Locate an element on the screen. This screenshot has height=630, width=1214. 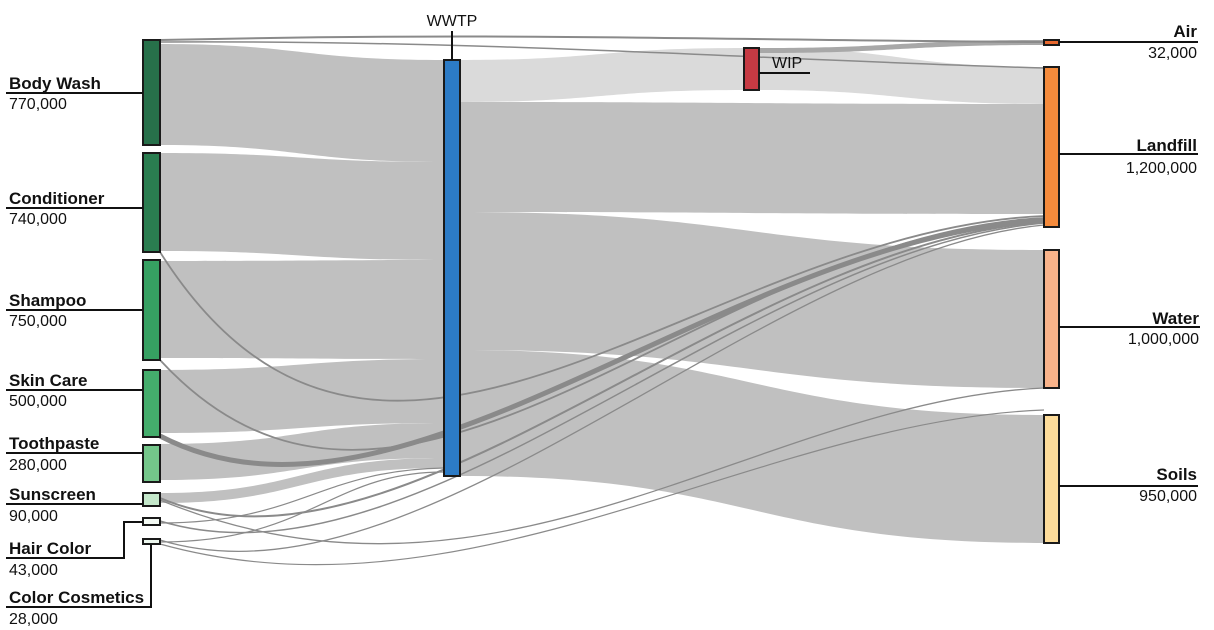
flow-skin-care-to-wwtp is located at coordinates (302, 396).